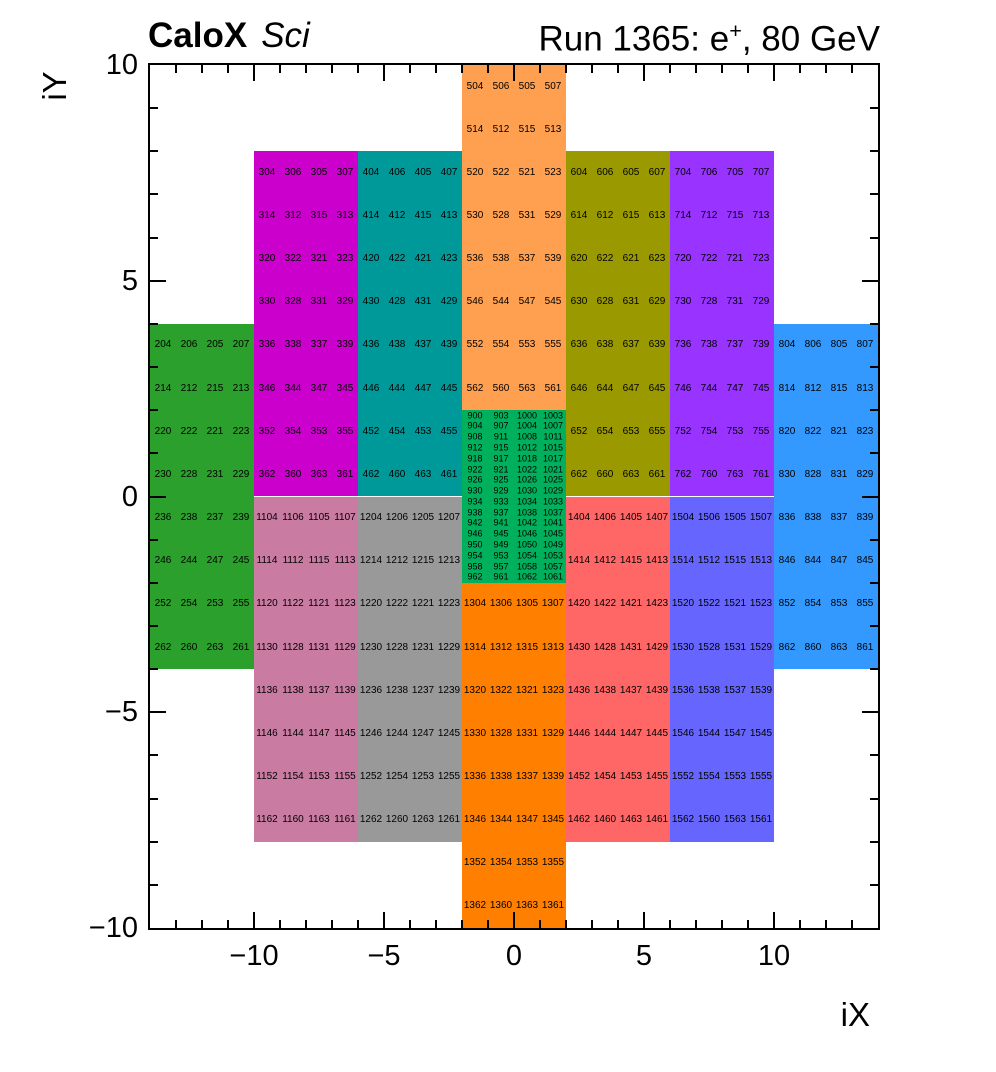  What do you see at coordinates (774, 956) in the screenshot?
I see `x-tick-label: 10` at bounding box center [774, 956].